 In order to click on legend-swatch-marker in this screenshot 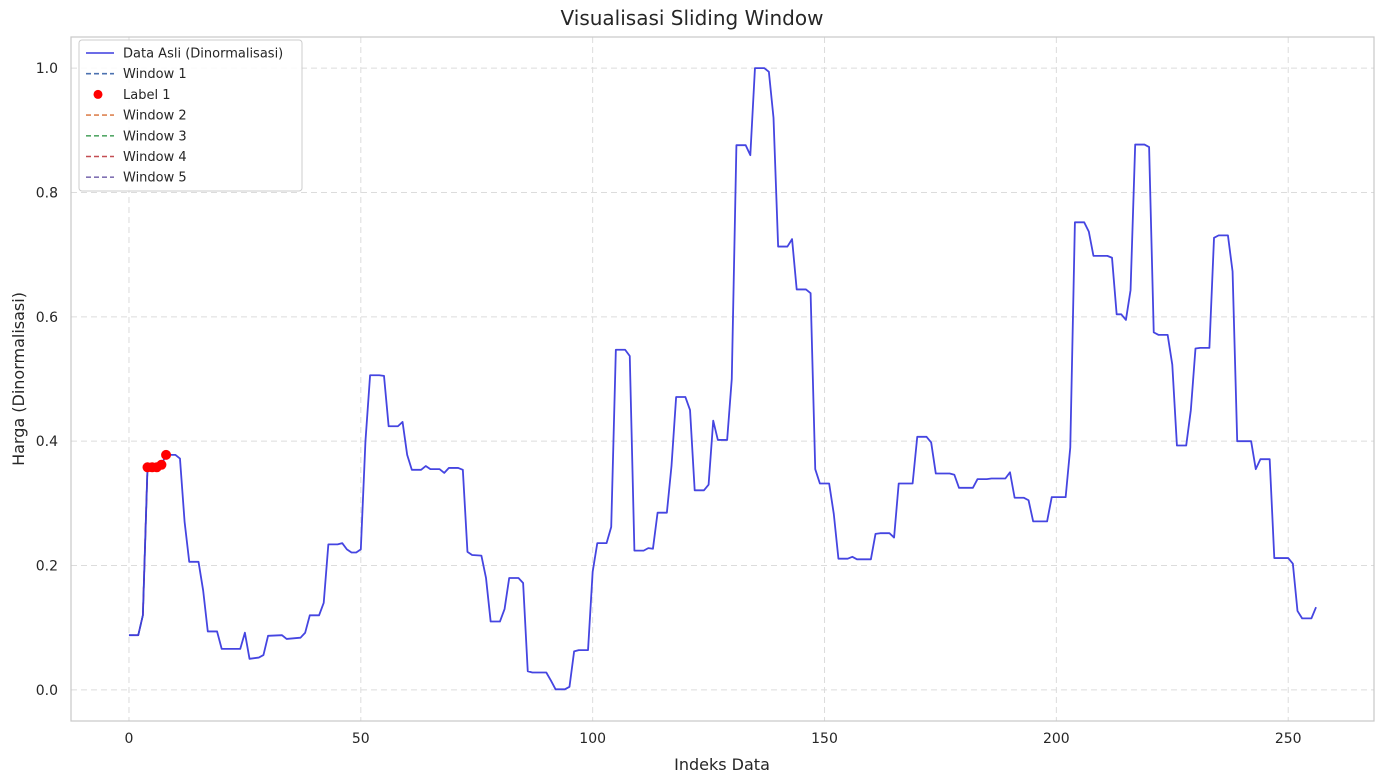, I will do `click(98, 94)`.